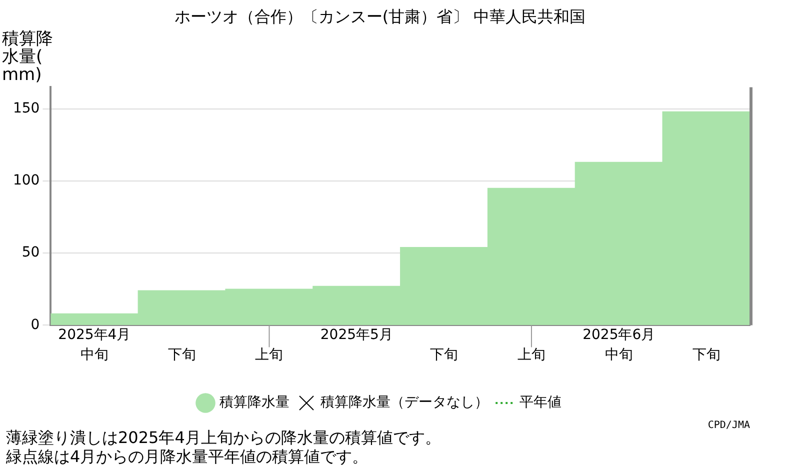 The image size is (800, 470). Describe the element at coordinates (619, 334) in the screenshot. I see `text: 2025年6月` at that location.